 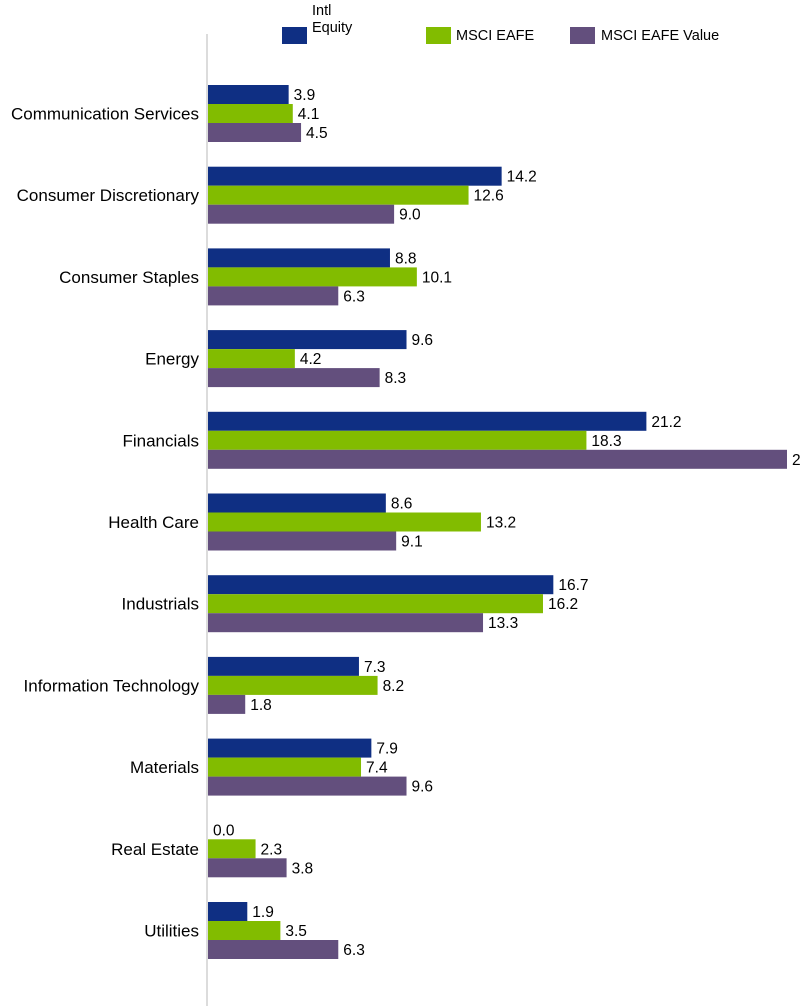 I want to click on legend-label-intl-equity-line-1: Intl, so click(x=321, y=11).